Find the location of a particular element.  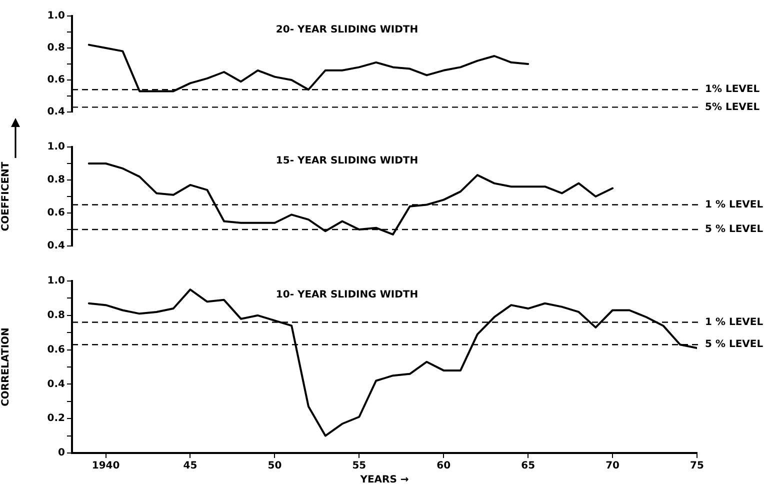

x-tick-label: 55 is located at coordinates (359, 466).